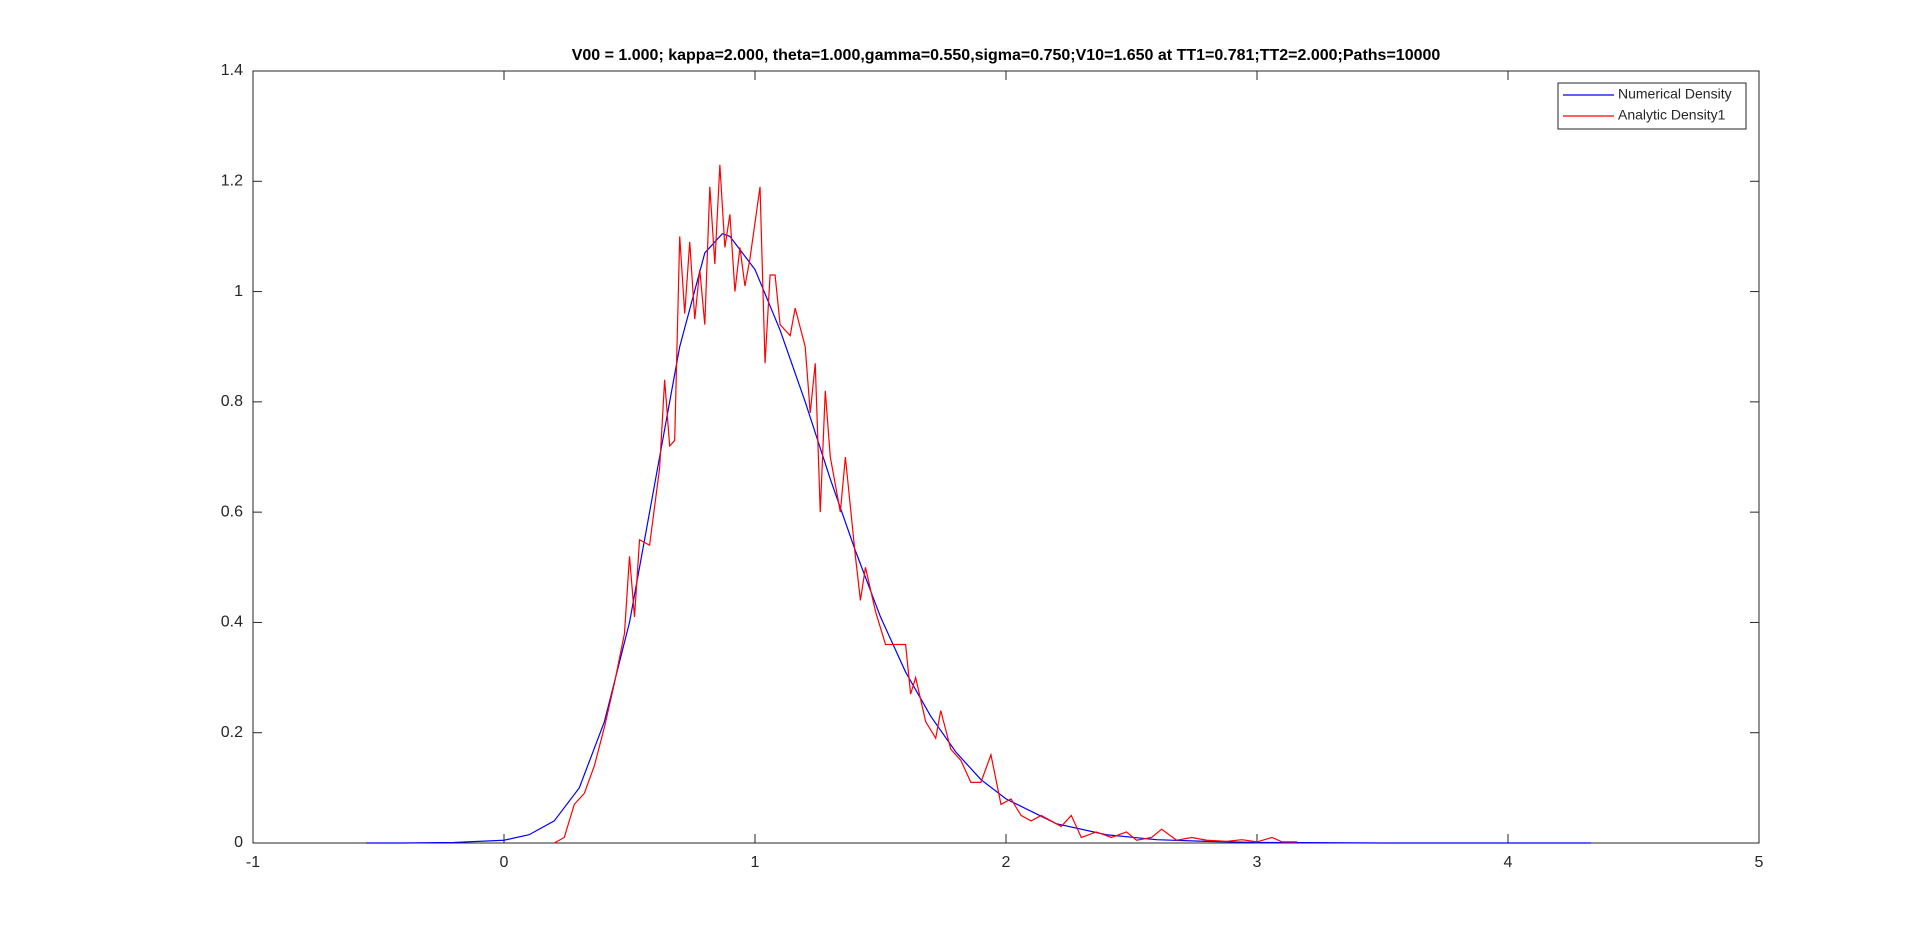 Image resolution: width=1920 pixels, height=936 pixels. I want to click on x-tick-label: 3, so click(1257, 862).